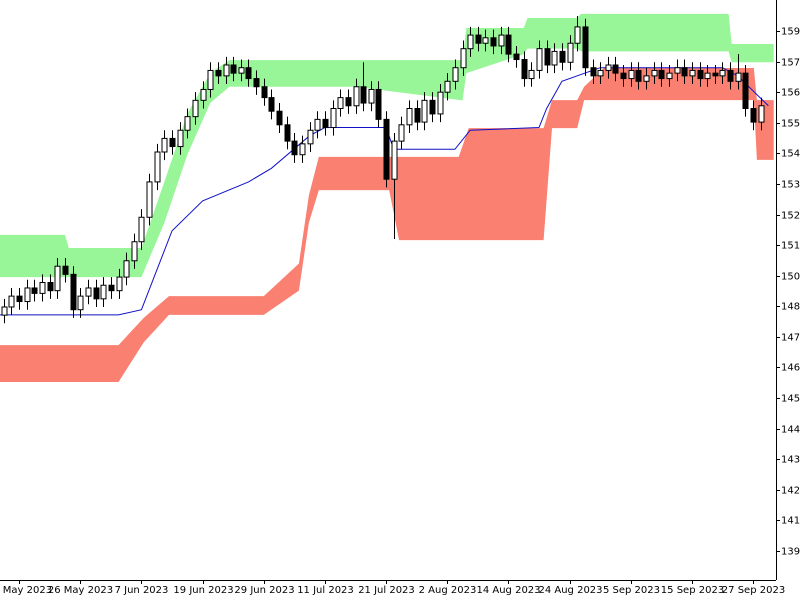 This screenshot has width=800, height=600. I want to click on x-tick-label: 2 Aug 2023, so click(448, 590).